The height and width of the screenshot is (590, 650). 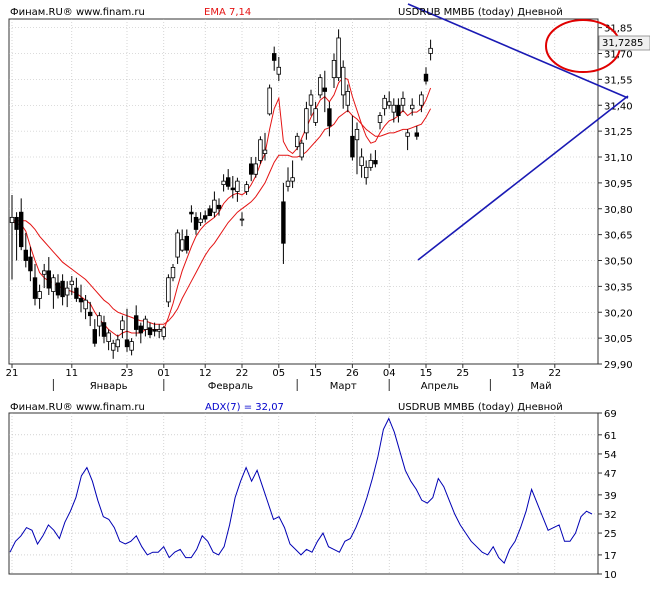 I want to click on adx-y-tick-label: 39, so click(x=610, y=496).